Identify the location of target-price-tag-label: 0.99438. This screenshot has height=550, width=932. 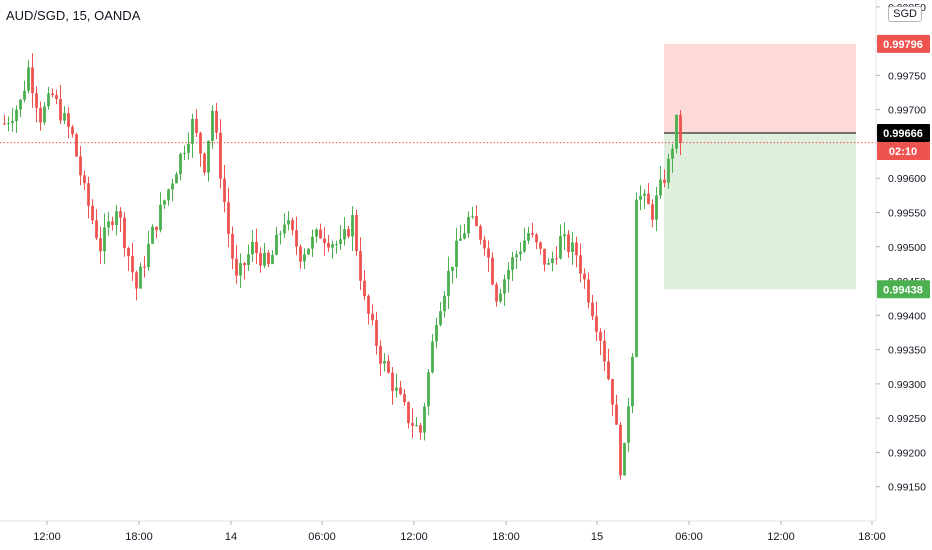
(903, 290).